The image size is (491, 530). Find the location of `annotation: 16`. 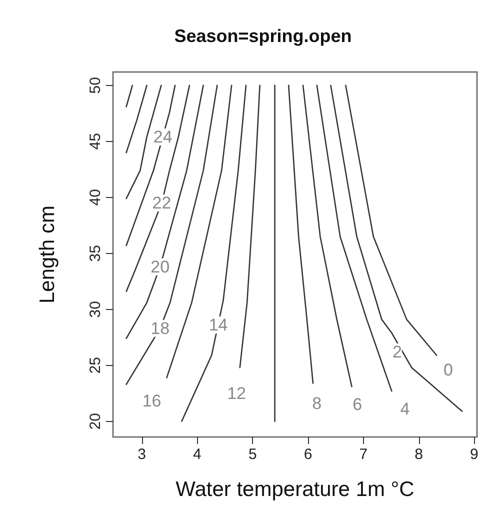

annotation: 16 is located at coordinates (152, 401).